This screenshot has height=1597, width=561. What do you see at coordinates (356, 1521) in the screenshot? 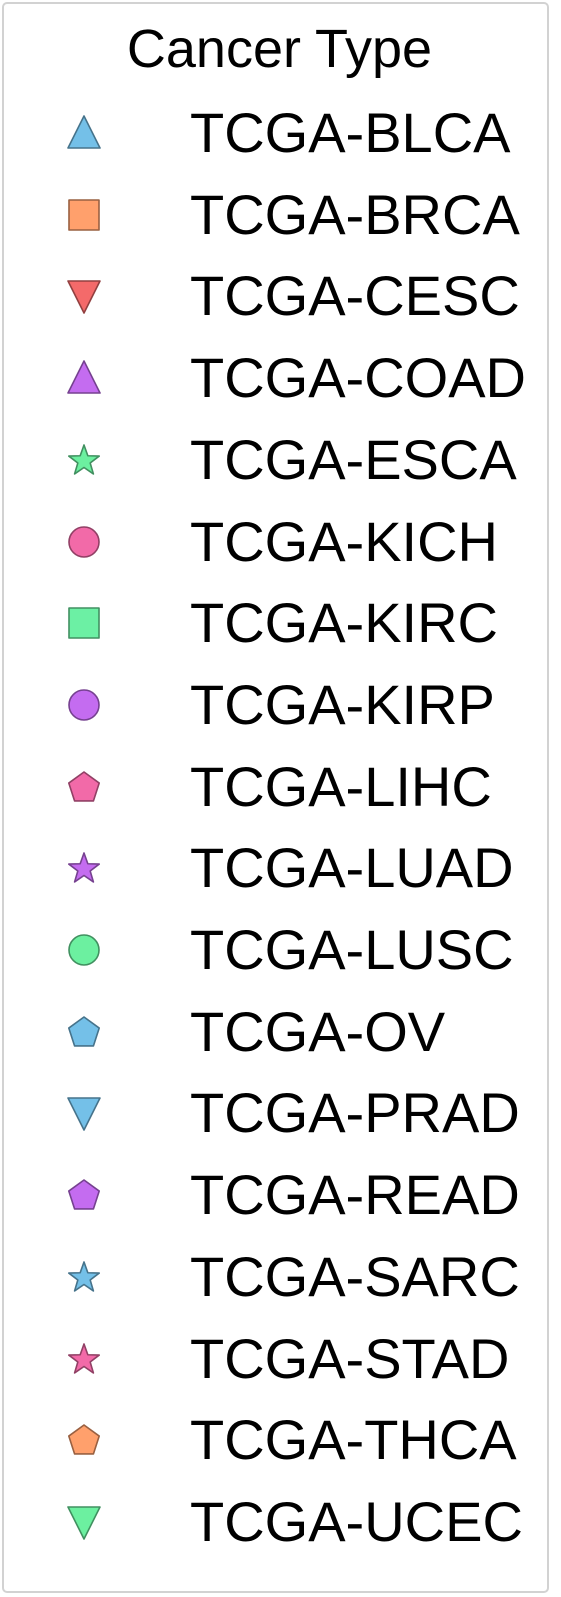
I see `legend-entry-label: TCGA-UCEC` at bounding box center [356, 1521].